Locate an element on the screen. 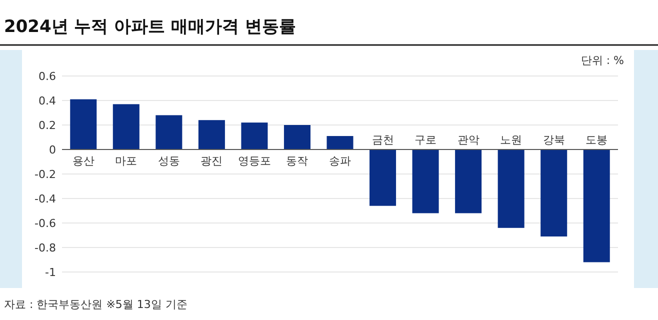 Image resolution: width=658 pixels, height=320 pixels. x-tick-label: 송파 is located at coordinates (340, 161).